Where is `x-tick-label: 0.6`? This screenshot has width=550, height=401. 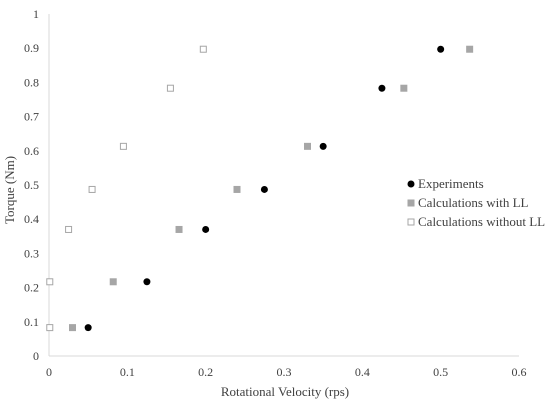
x-tick-label: 0.6 is located at coordinates (519, 372).